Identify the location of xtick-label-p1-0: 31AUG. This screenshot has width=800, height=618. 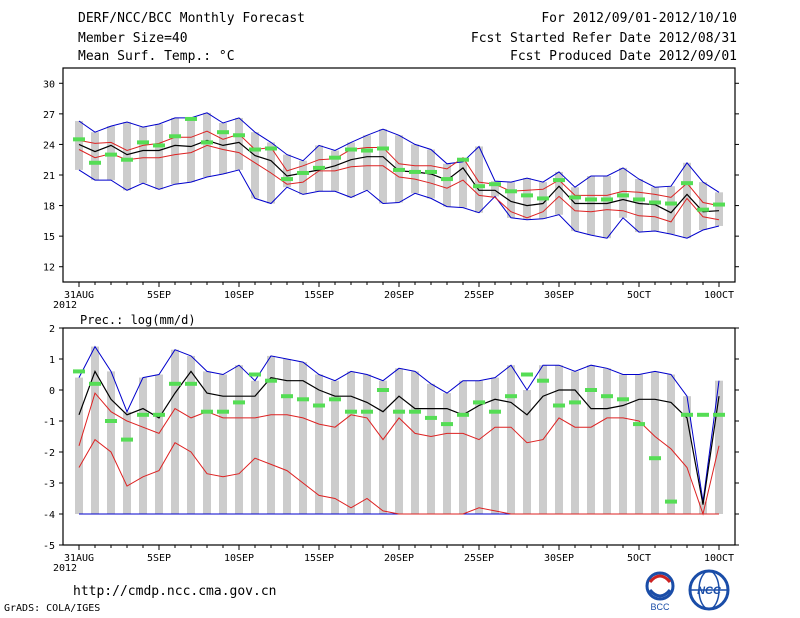
(79, 558).